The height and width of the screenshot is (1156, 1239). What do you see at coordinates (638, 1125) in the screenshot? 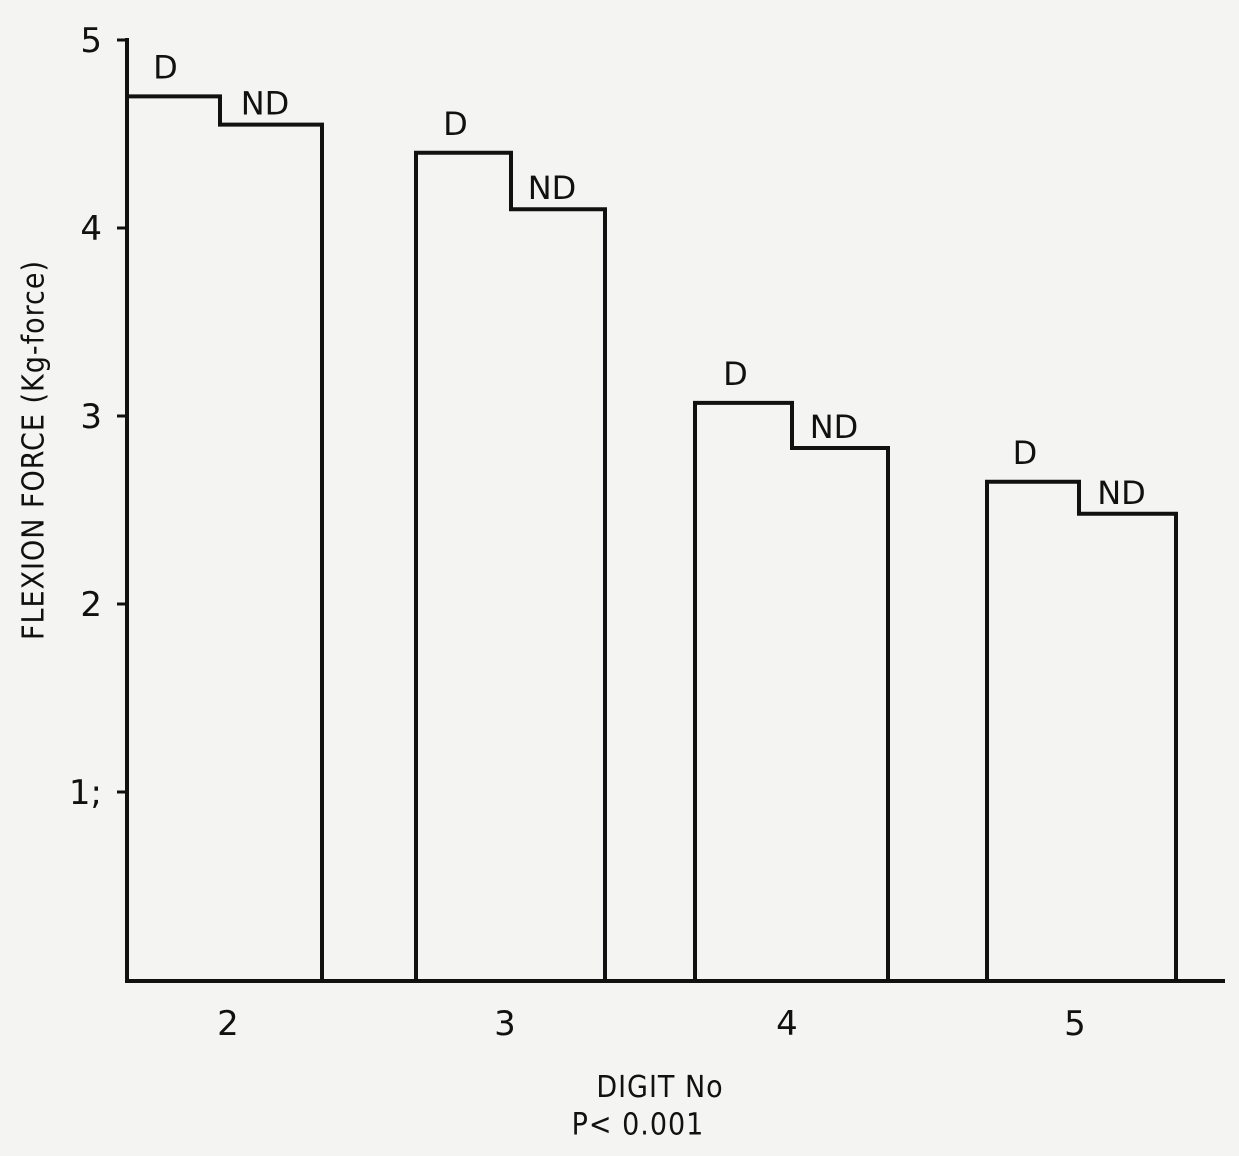
I see `significance-note: P< 0.001` at bounding box center [638, 1125].